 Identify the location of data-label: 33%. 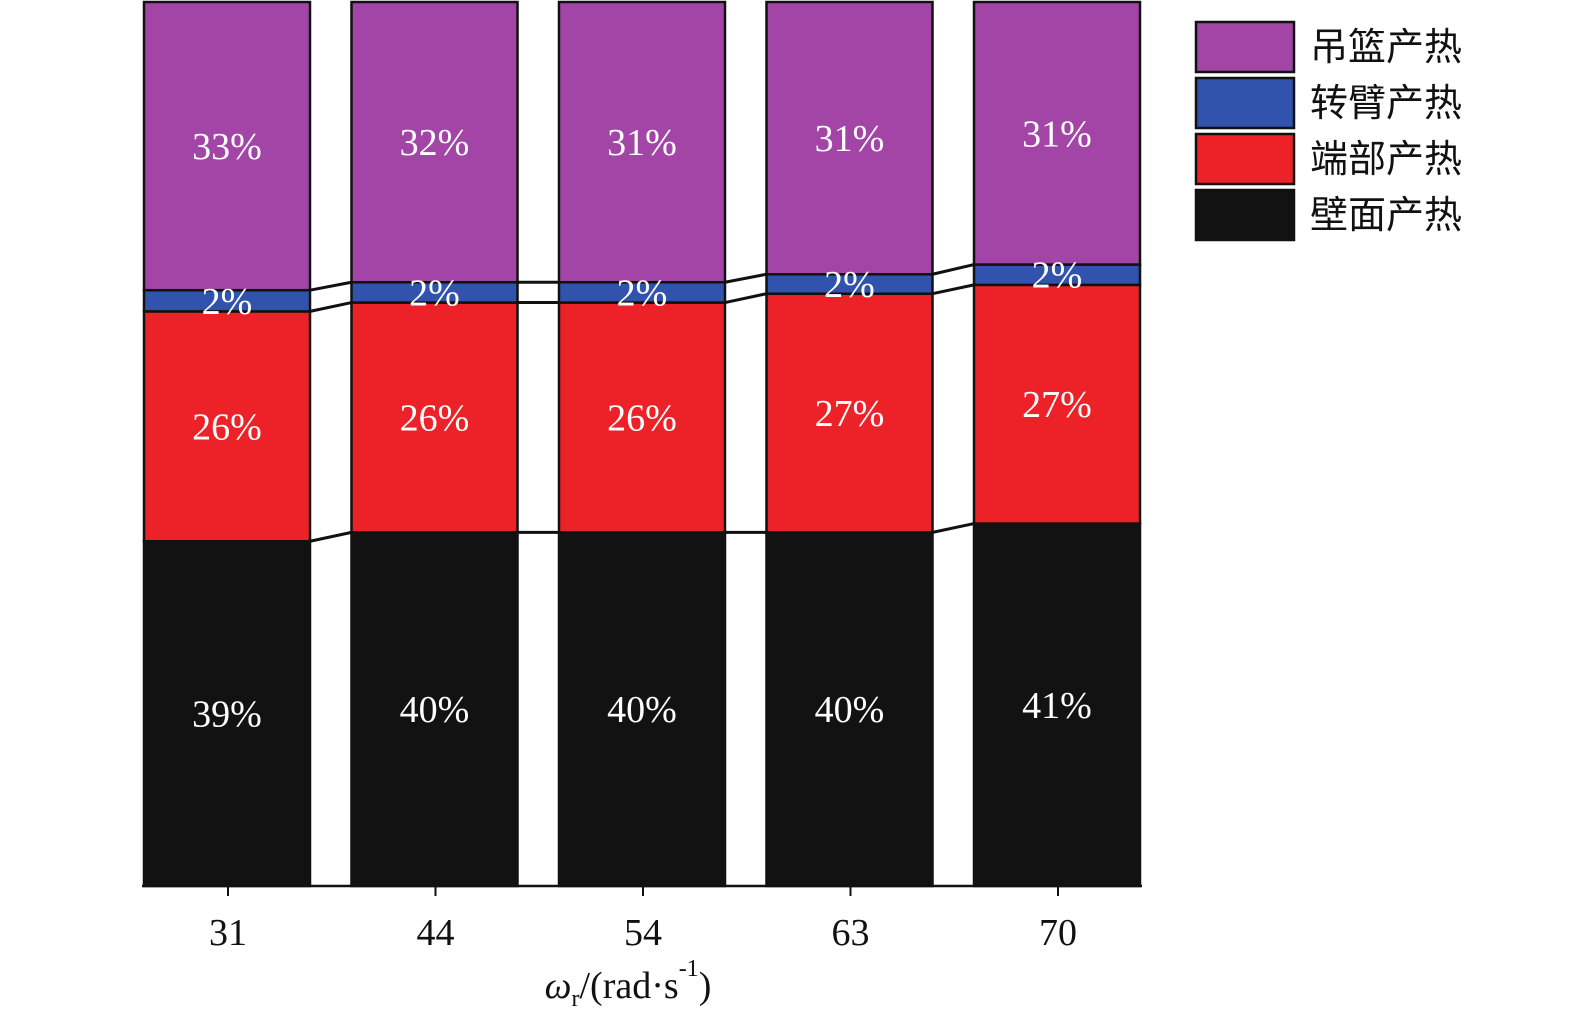
(227, 147).